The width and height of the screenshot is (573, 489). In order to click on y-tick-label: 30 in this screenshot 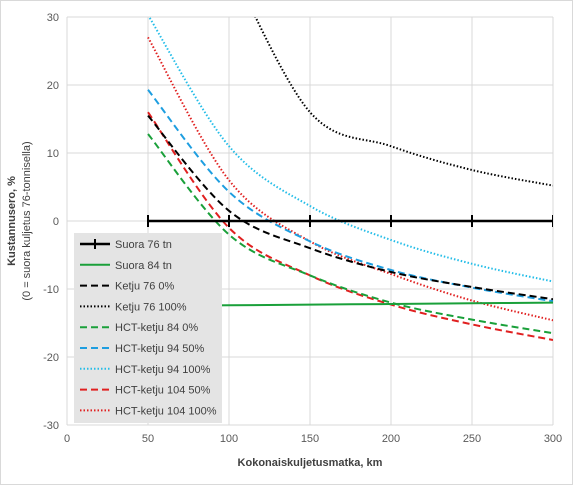, I will do `click(53, 18)`.